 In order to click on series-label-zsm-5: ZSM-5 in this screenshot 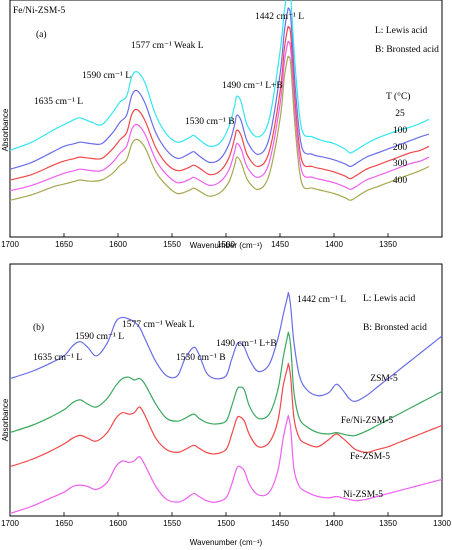, I will do `click(384, 379)`.